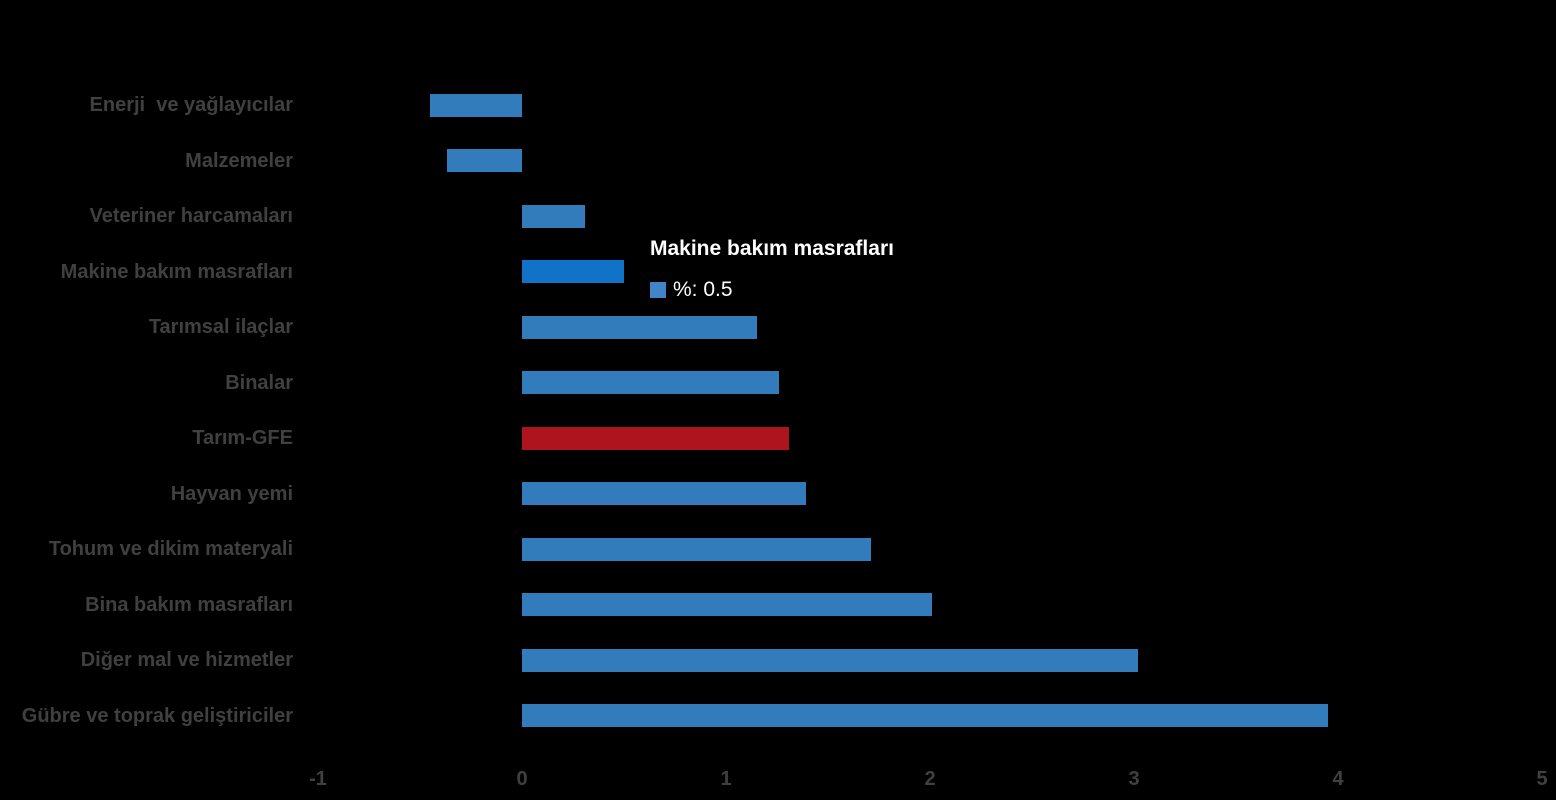  I want to click on category-label: Diğer mal ve hizmetler, so click(186, 660).